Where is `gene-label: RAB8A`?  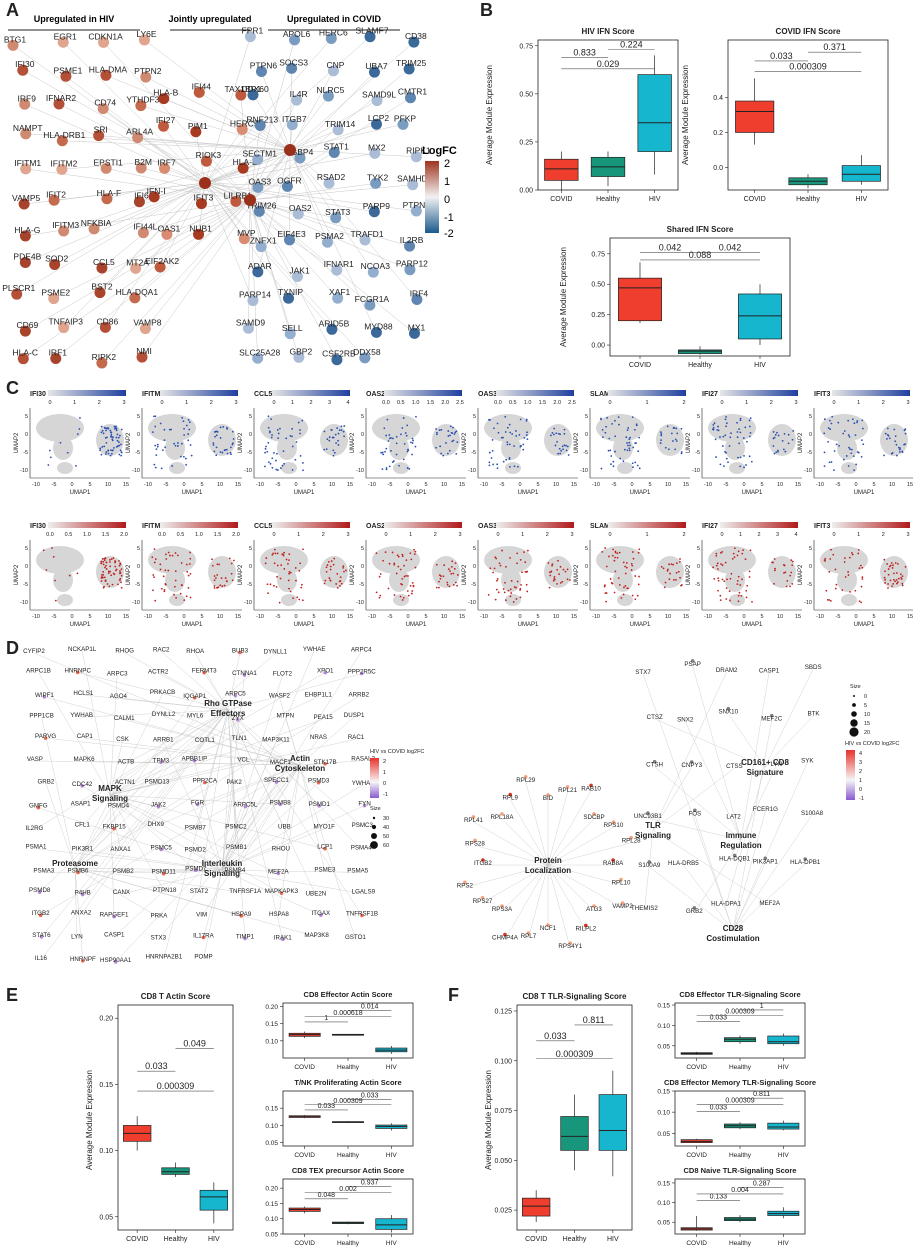
gene-label: RAB8A is located at coordinates (613, 863).